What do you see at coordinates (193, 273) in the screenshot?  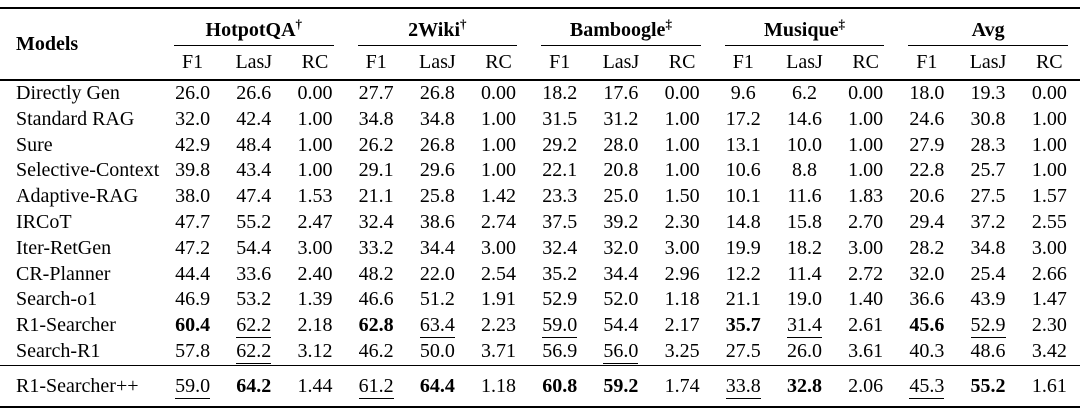 I see `value-cell: 44.4` at bounding box center [193, 273].